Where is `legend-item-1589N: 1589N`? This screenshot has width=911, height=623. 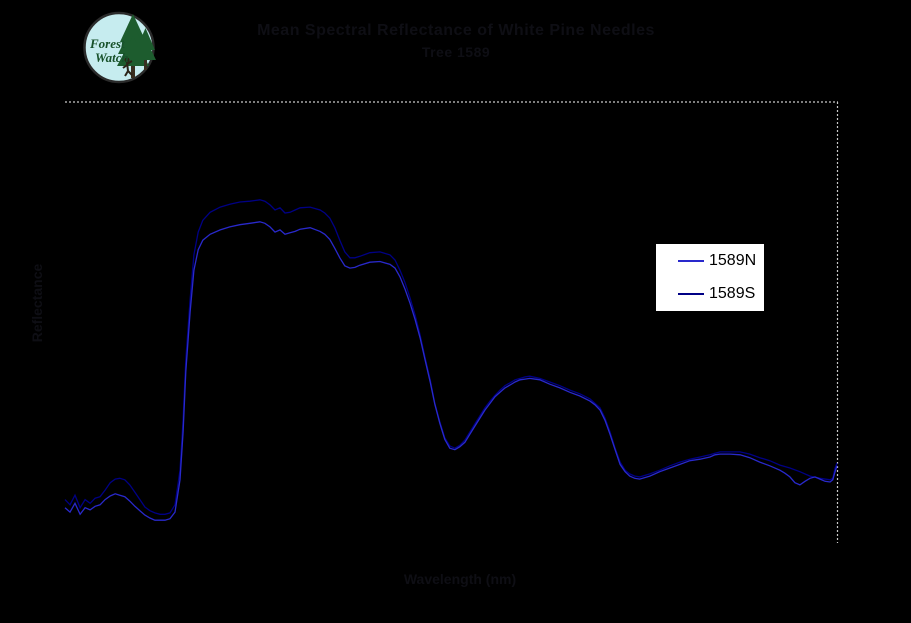
legend-item-1589N: 1589N is located at coordinates (710, 260).